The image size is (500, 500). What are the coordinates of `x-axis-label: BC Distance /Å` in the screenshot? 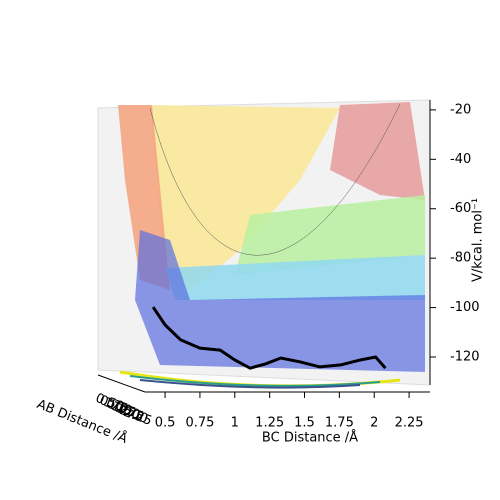 It's located at (310, 438).